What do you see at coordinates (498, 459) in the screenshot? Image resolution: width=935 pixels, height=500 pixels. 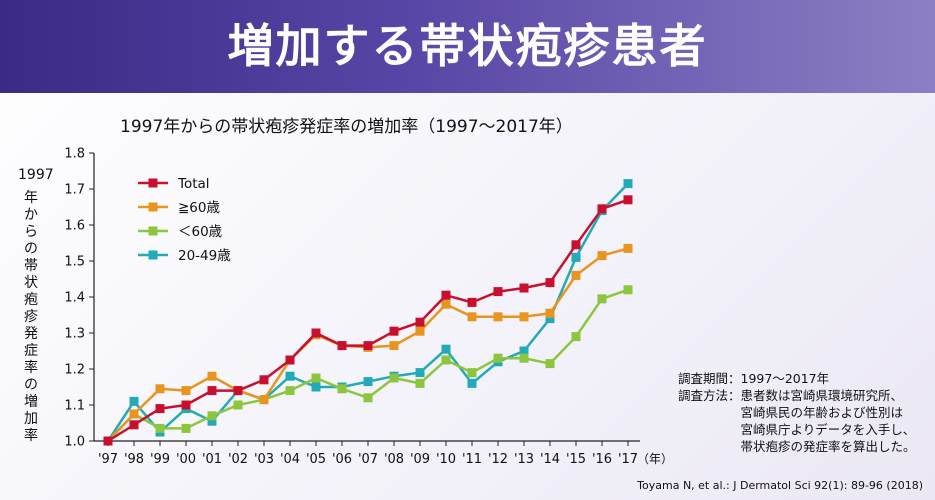 I see `x-tick-label: '12` at bounding box center [498, 459].